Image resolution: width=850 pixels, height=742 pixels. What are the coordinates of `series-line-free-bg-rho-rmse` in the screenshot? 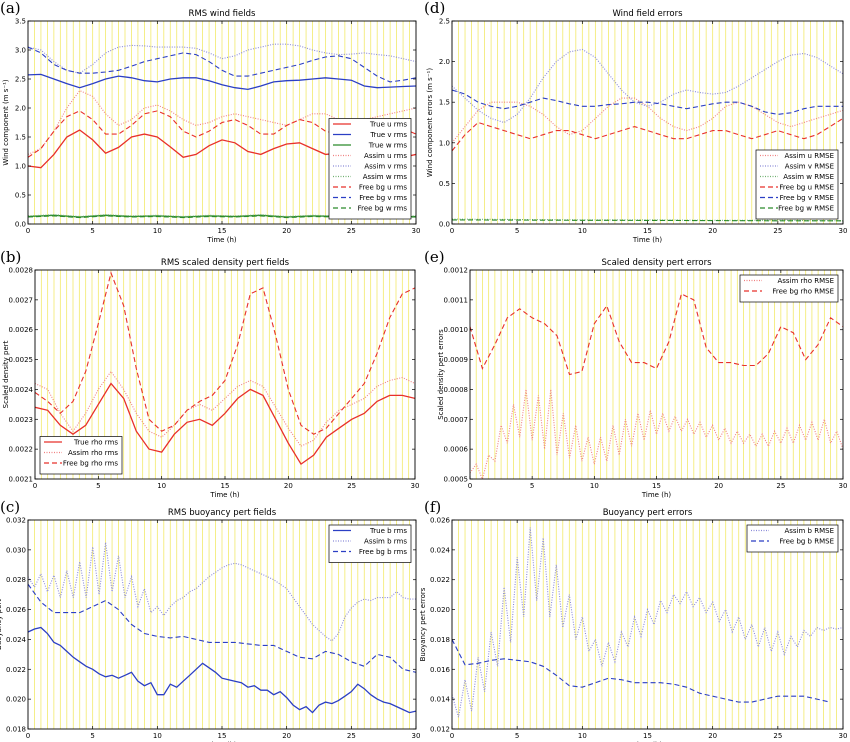 It's located at (656, 334).